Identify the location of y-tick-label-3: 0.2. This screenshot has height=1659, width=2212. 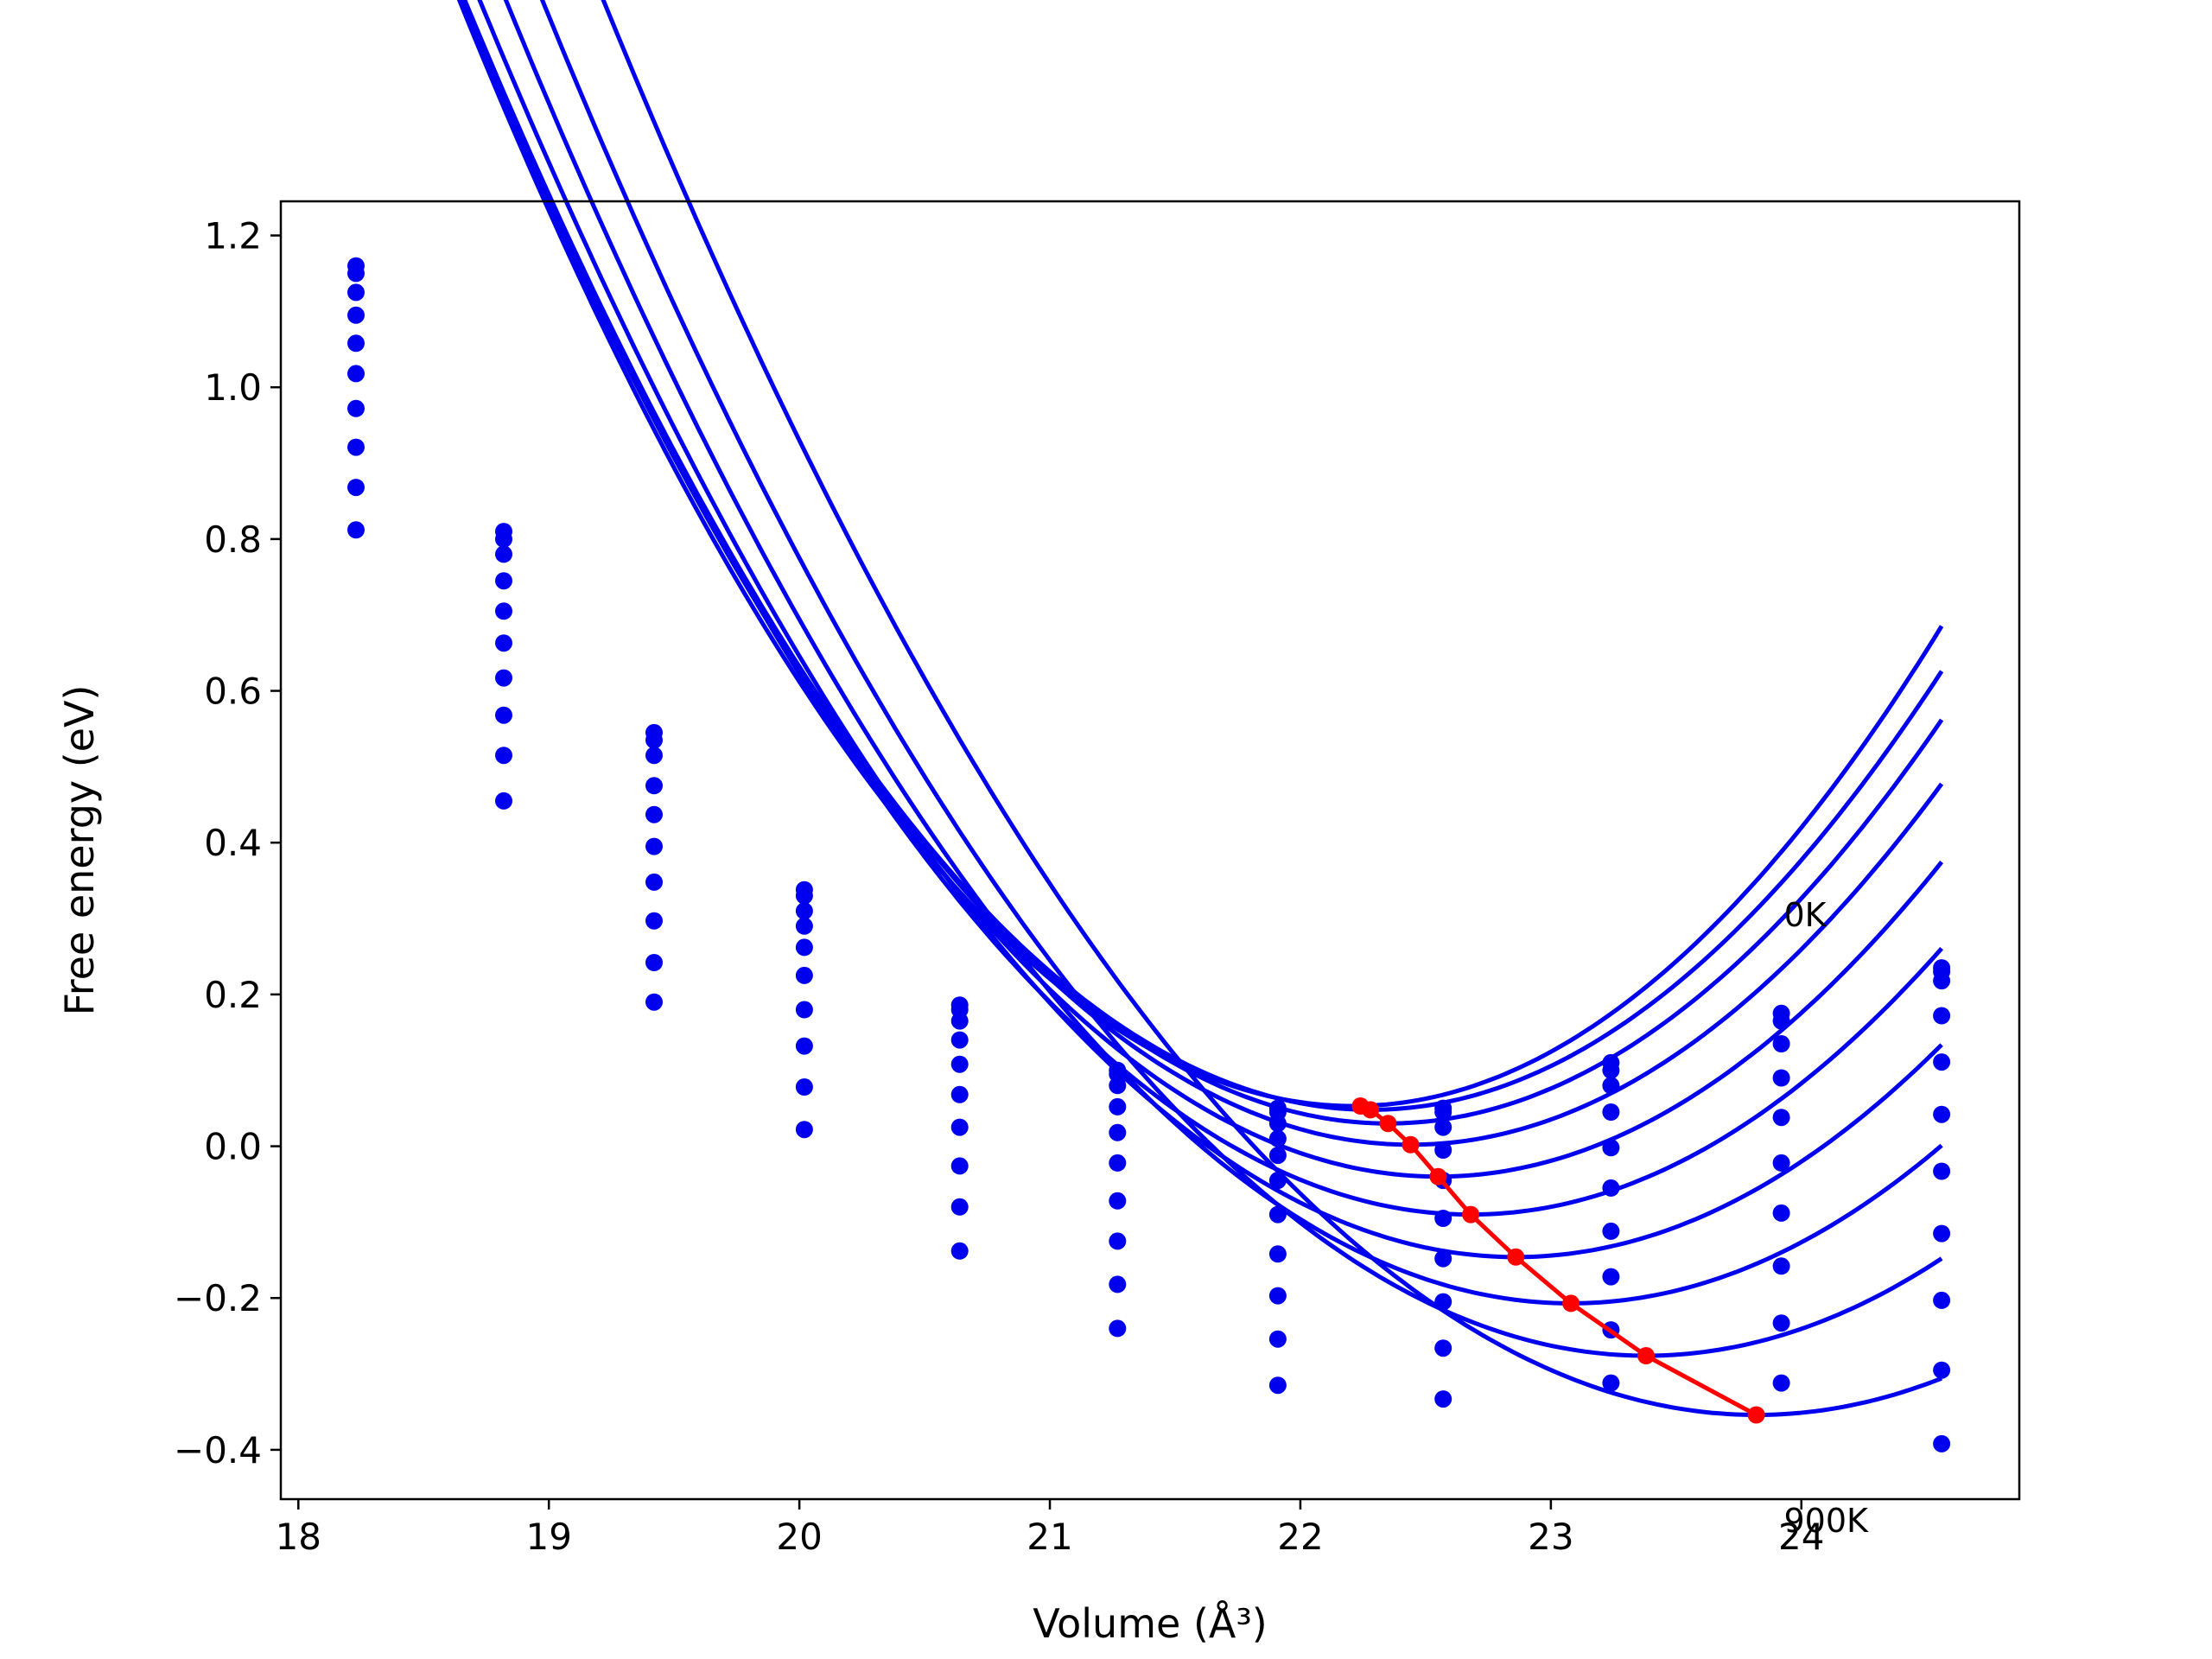
(233, 995).